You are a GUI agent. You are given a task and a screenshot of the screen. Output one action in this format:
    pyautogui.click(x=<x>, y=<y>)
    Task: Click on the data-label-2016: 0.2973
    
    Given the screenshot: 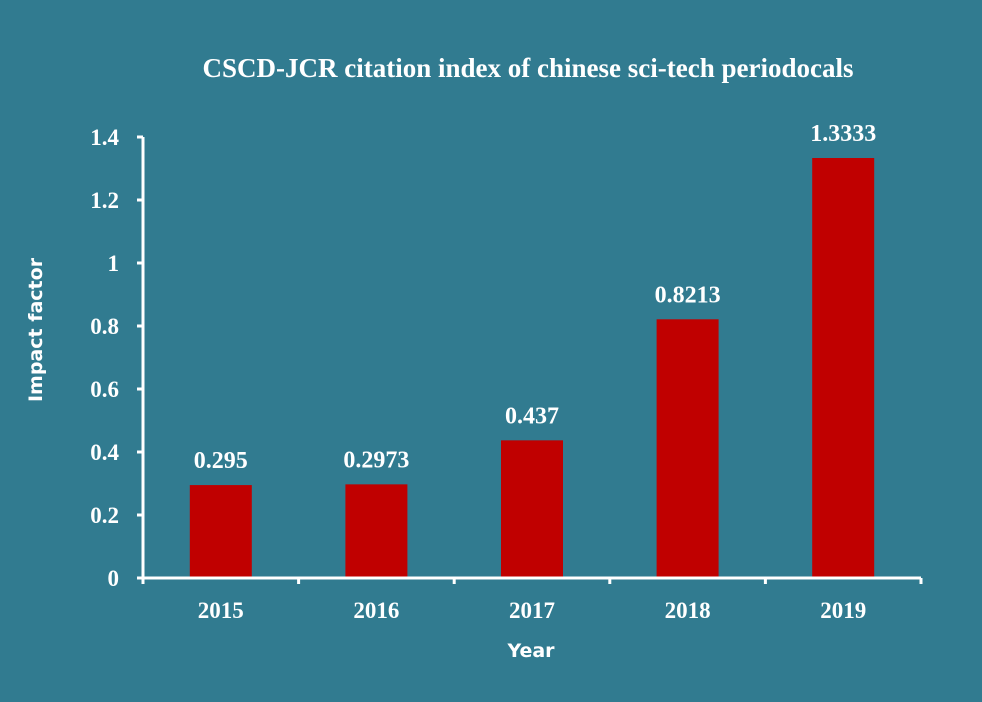 What is the action you would take?
    pyautogui.click(x=376, y=460)
    